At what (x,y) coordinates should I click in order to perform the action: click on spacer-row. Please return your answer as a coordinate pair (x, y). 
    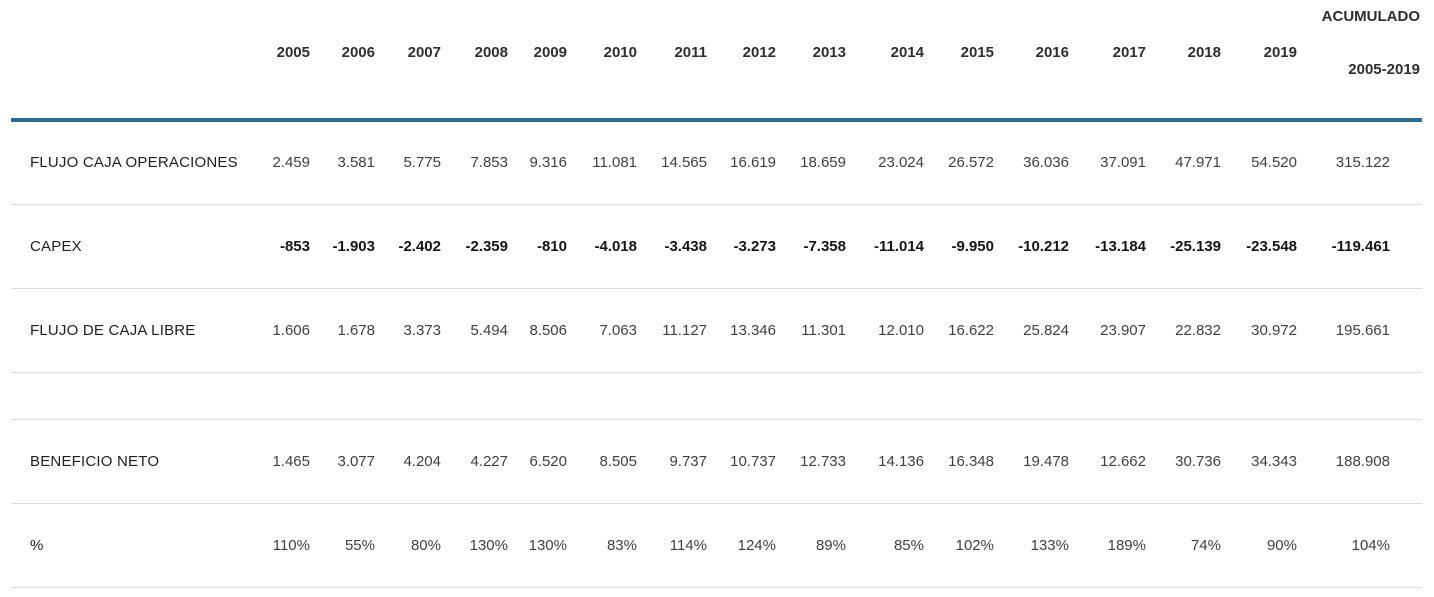
    Looking at the image, I should click on (716, 395).